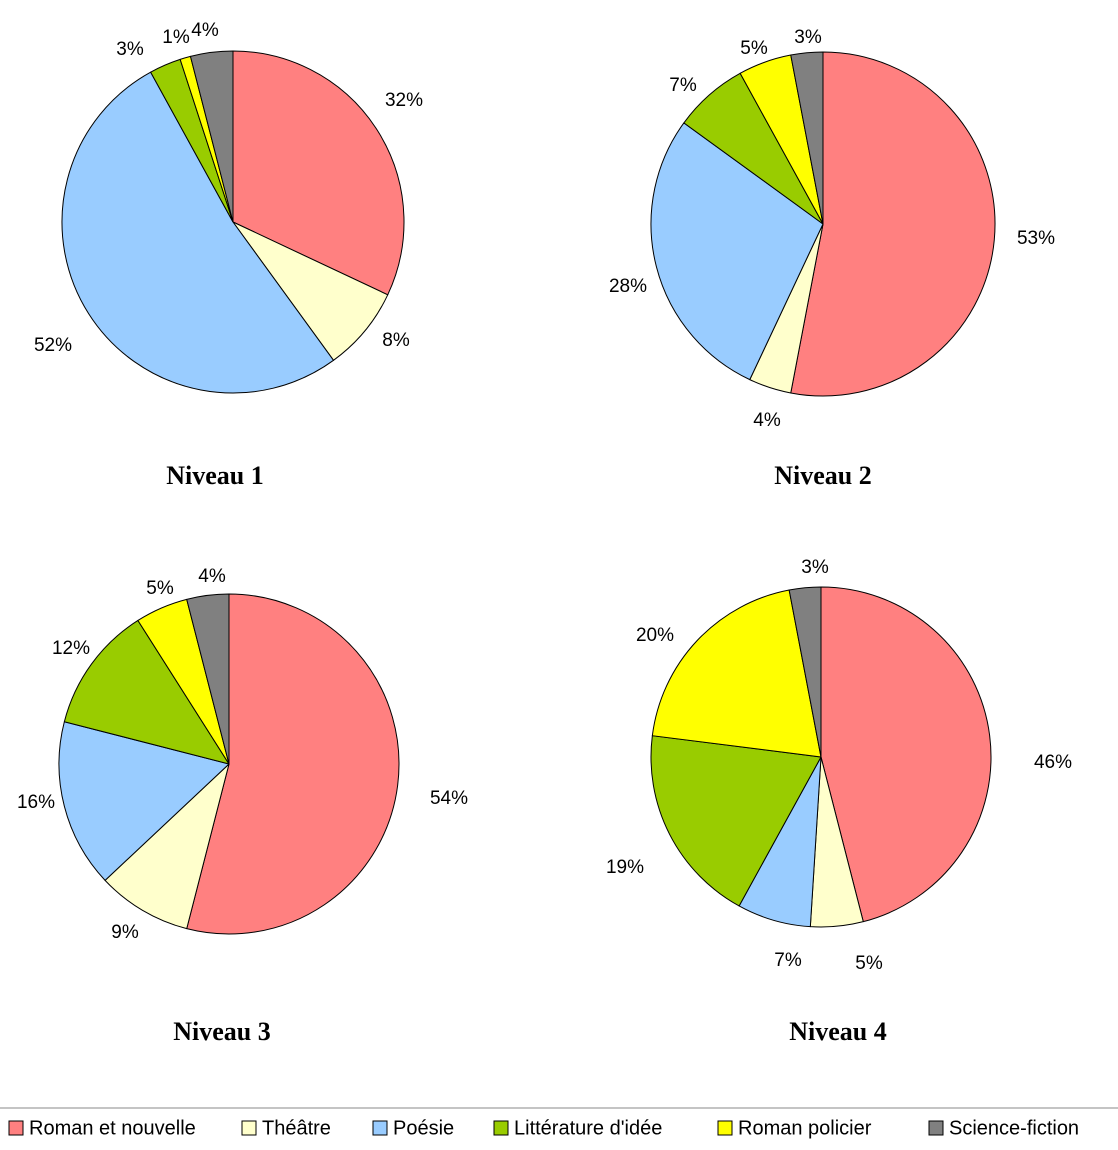  I want to click on legend-item: Science-fiction, so click(1003, 1128).